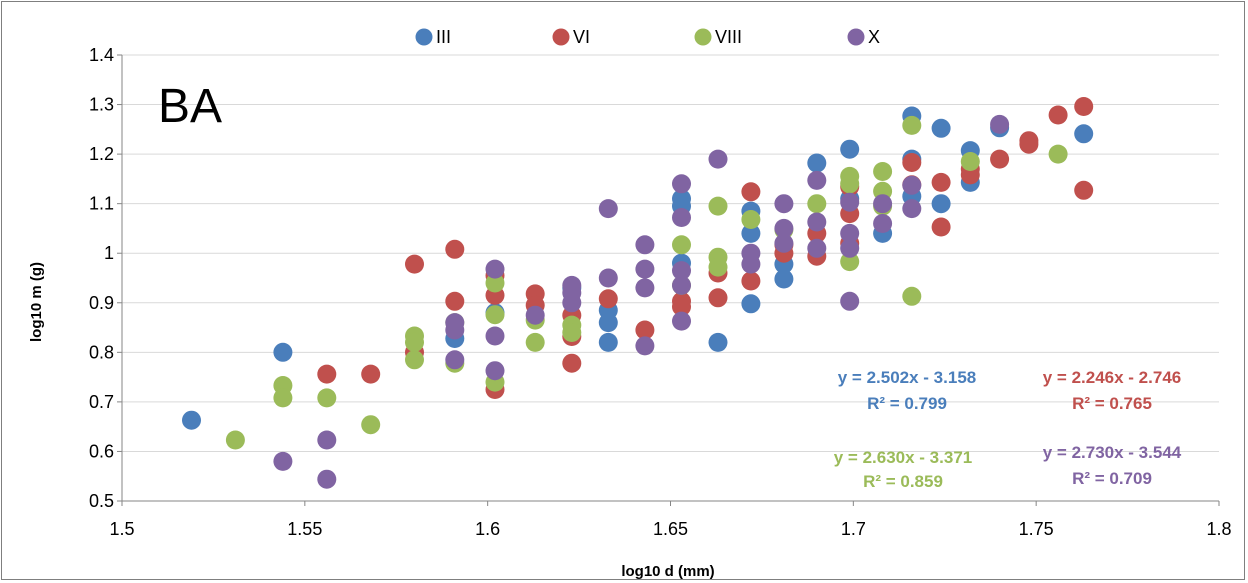 This screenshot has height=583, width=1248. What do you see at coordinates (101, 204) in the screenshot?
I see `y-tick-label: 1.1` at bounding box center [101, 204].